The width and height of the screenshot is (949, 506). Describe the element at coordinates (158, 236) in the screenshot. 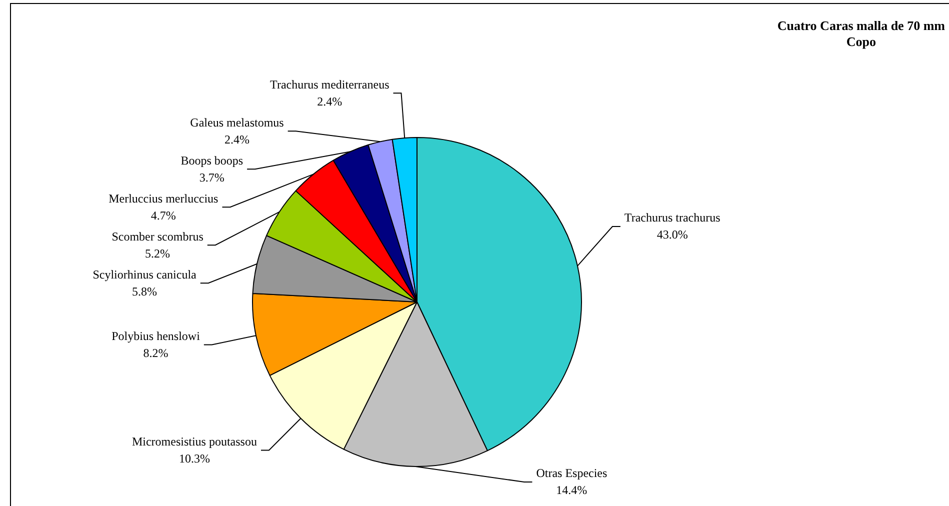

I see `slice-label: Scomber scombrus` at that location.